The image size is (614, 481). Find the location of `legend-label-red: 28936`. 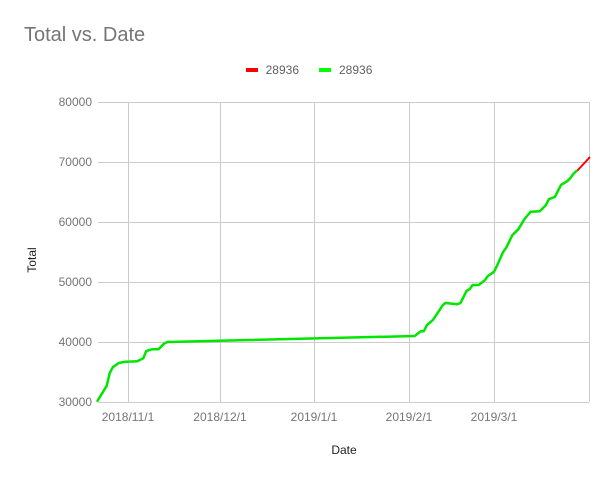

legend-label-red: 28936 is located at coordinates (282, 70).